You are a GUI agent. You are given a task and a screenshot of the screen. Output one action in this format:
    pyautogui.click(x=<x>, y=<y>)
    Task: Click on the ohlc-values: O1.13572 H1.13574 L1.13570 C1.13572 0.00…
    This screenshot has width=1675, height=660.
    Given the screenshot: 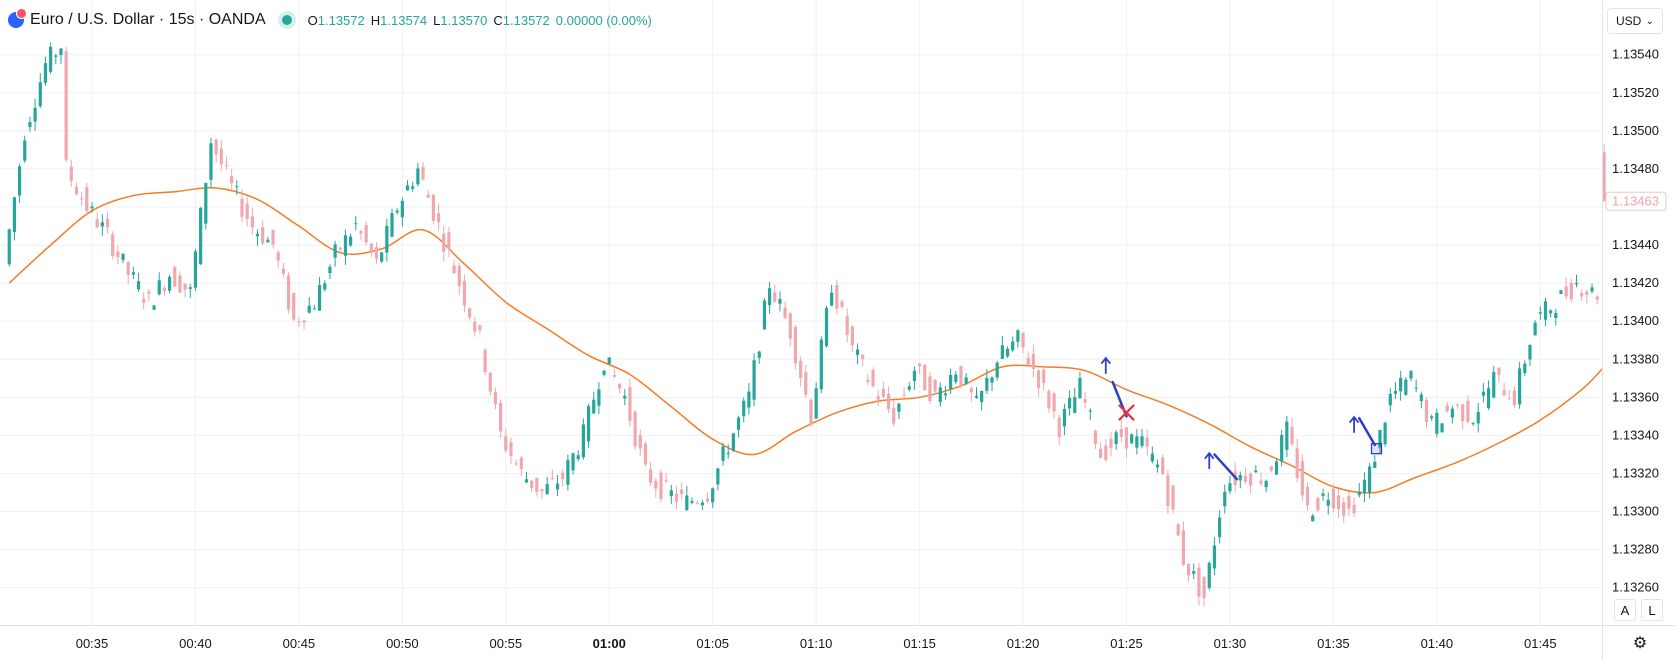 What is the action you would take?
    pyautogui.click(x=480, y=20)
    